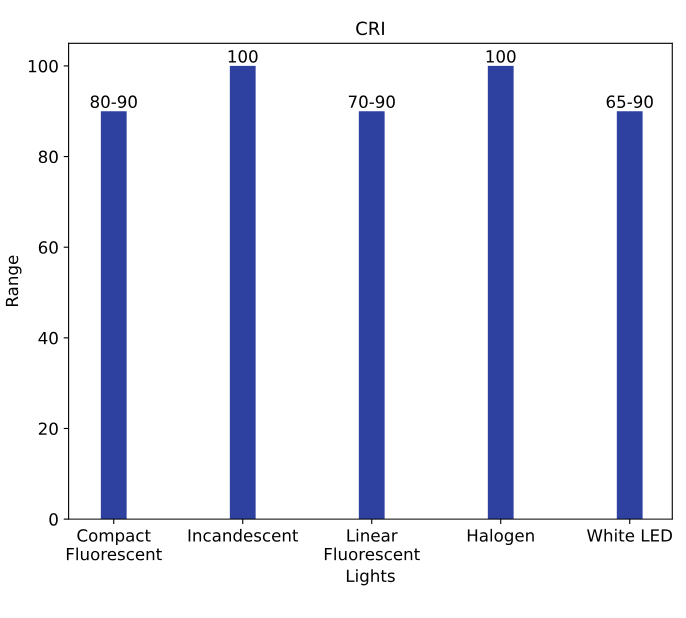  What do you see at coordinates (501, 536) in the screenshot?
I see `x-tick-label: Halogen` at bounding box center [501, 536].